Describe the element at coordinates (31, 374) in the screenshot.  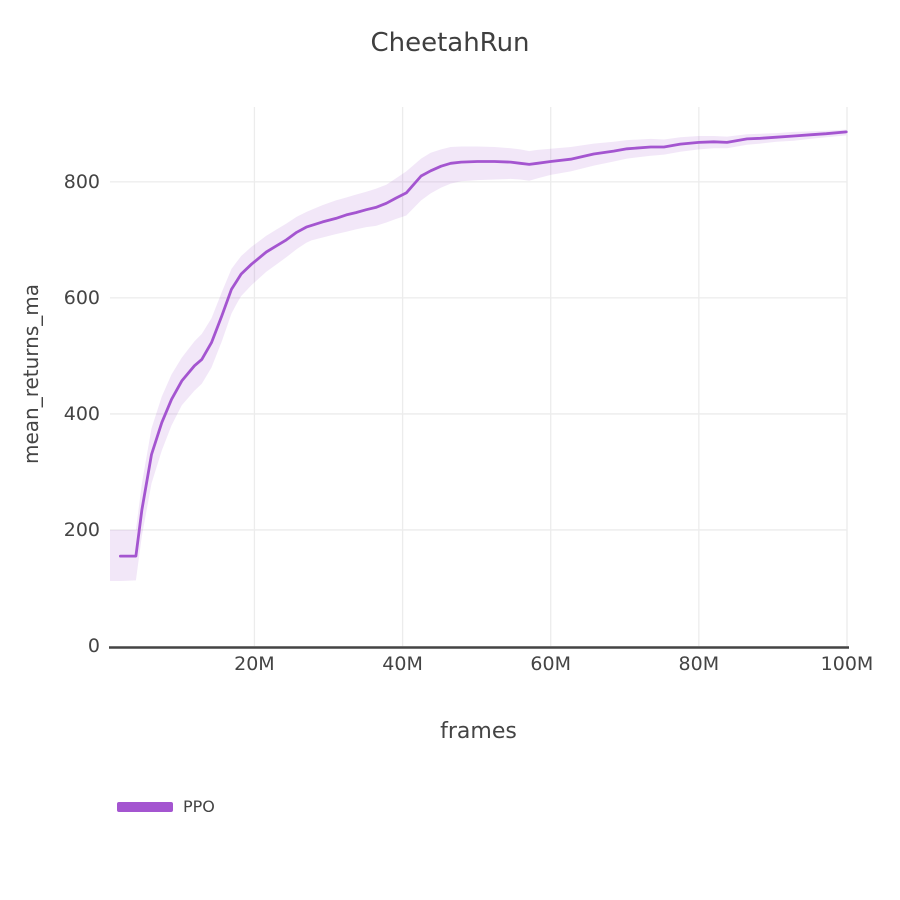
I see `y-axis-title: mean_returns_ma` at that location.